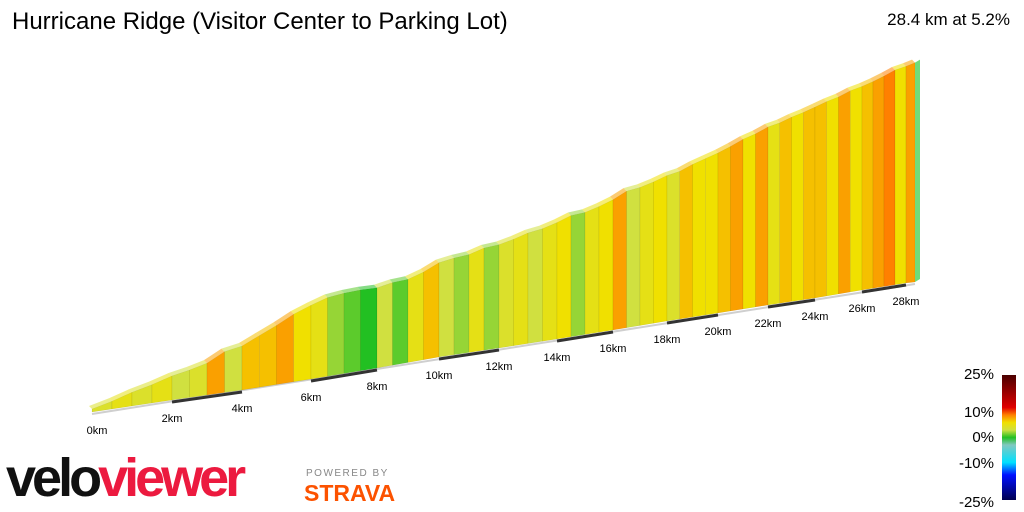 This screenshot has width=1024, height=512. Describe the element at coordinates (126, 478) in the screenshot. I see `veloviewer-logo: veloviewer` at that location.